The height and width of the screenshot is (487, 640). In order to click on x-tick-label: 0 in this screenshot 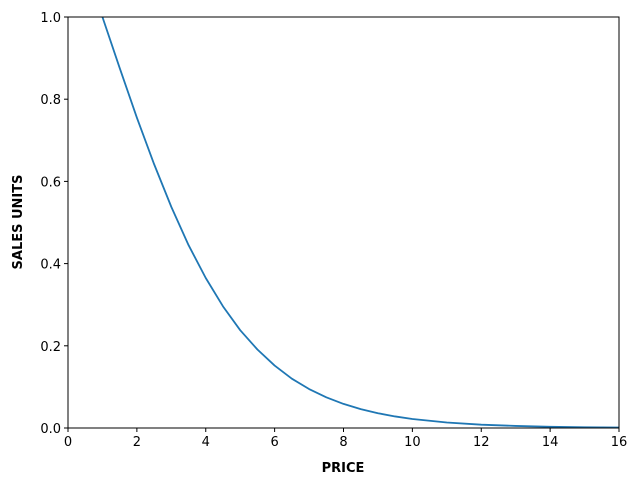, I will do `click(68, 442)`.